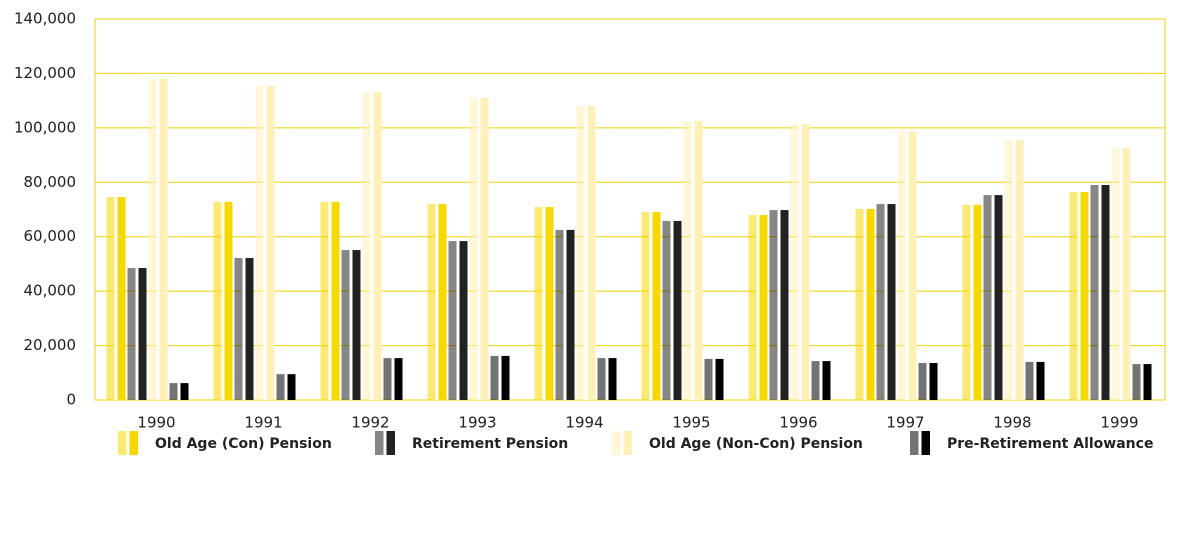 This screenshot has height=542, width=1187. Describe the element at coordinates (50, 291) in the screenshot. I see `y-tick-label: 40,000` at that location.